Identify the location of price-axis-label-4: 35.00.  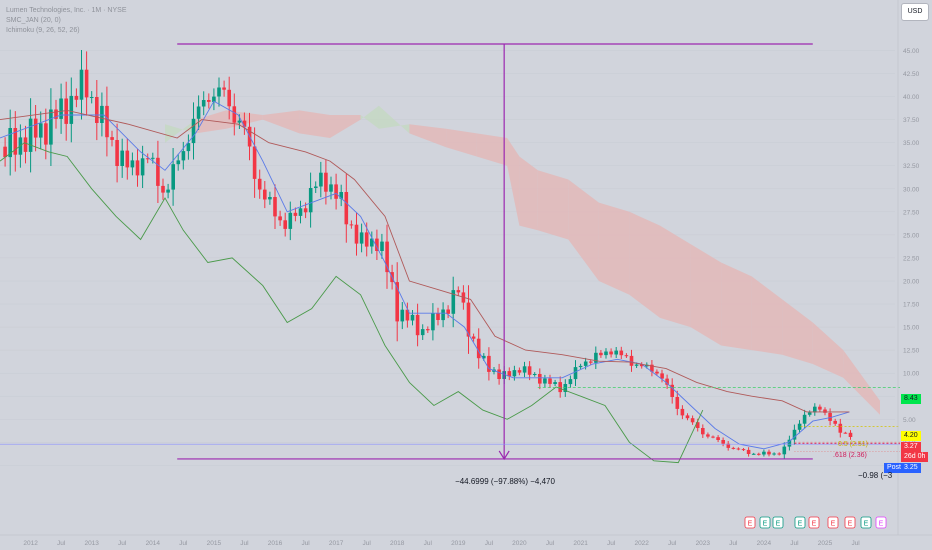
(911, 143).